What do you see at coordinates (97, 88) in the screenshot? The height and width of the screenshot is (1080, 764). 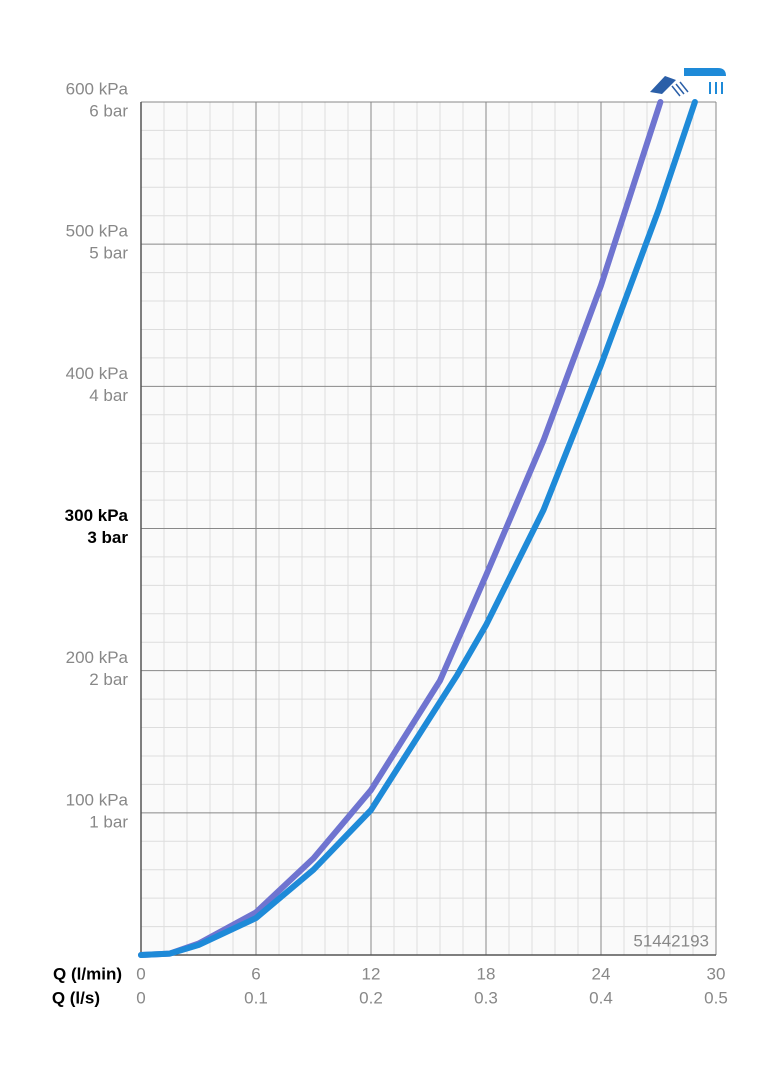 I see `y-tick-label: 600 kPa` at bounding box center [97, 88].